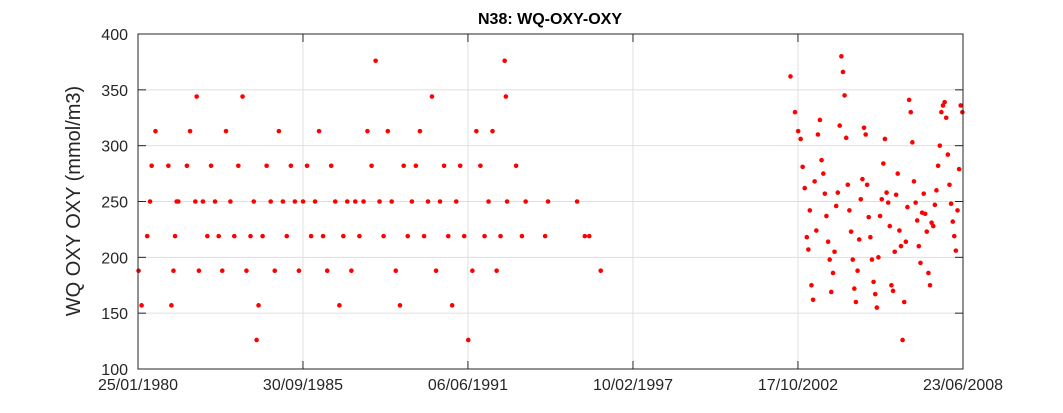 This screenshot has width=1063, height=413. Describe the element at coordinates (114, 35) in the screenshot. I see `y-tick-label: 400` at that location.